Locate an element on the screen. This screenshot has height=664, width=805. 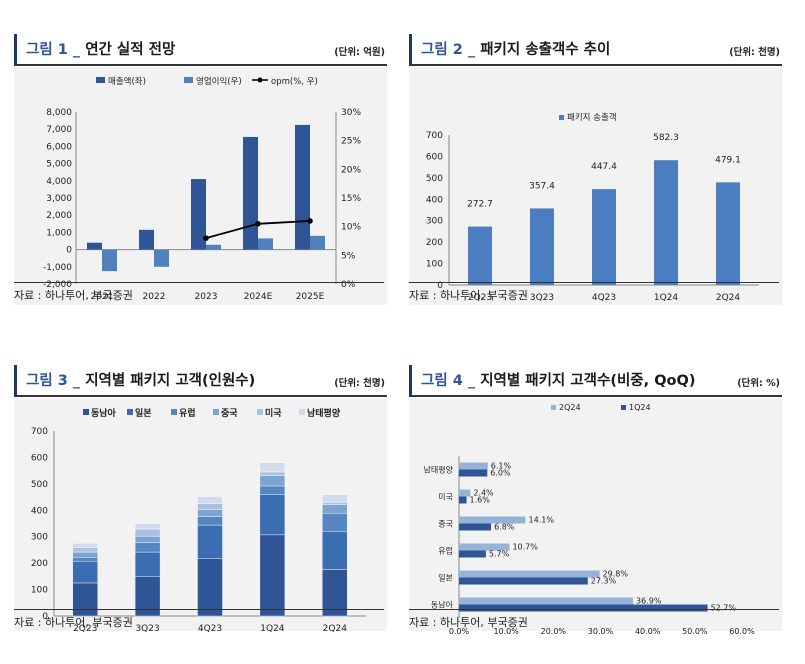
data-label: 479.1 is located at coordinates (728, 160).